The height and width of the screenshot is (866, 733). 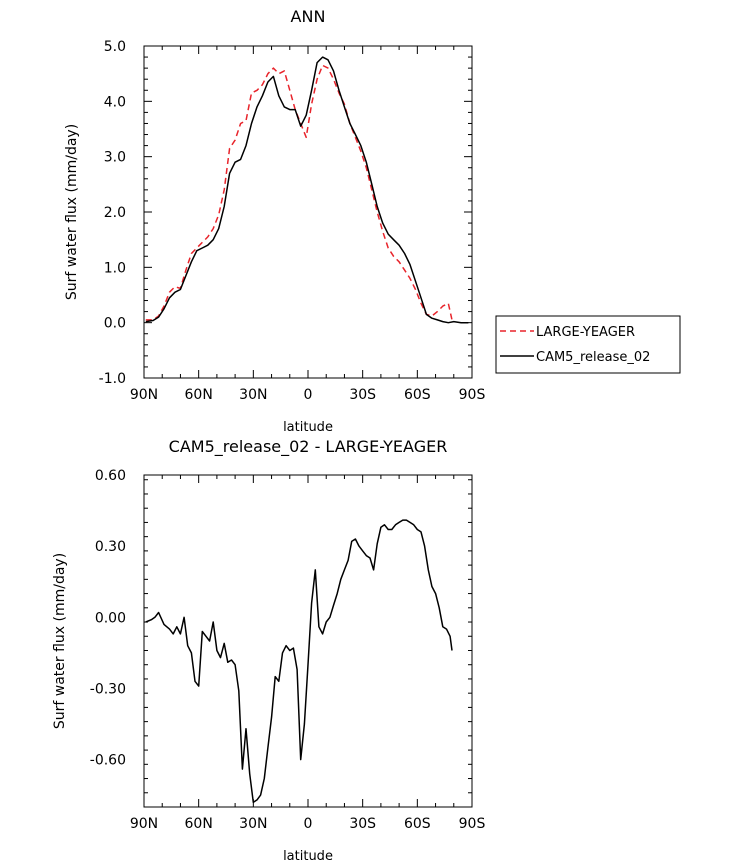 What do you see at coordinates (308, 447) in the screenshot?
I see `panel-title: CAM5_release_02 - LARGE-YEAGER` at bounding box center [308, 447].